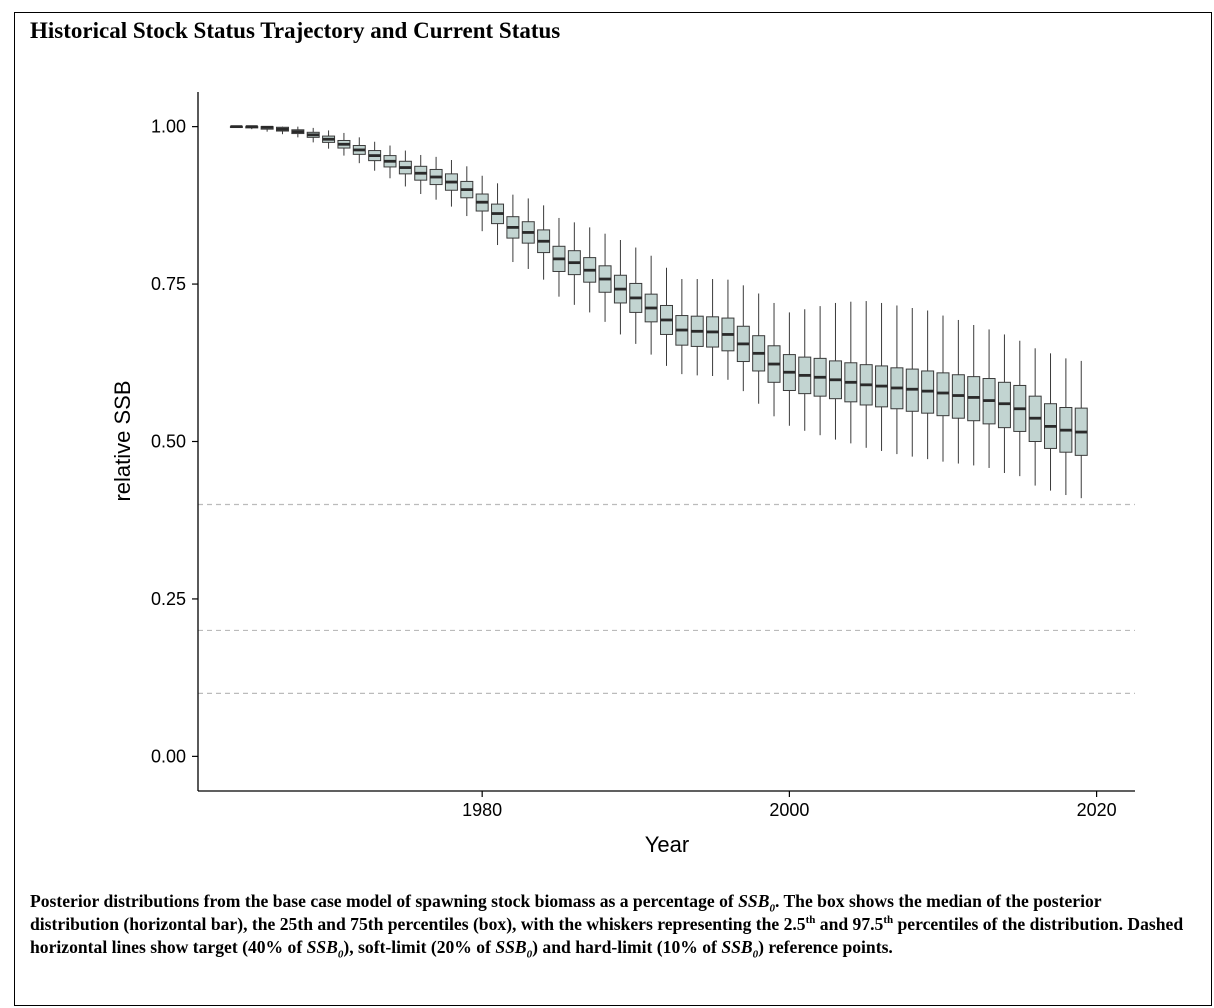 The width and height of the screenshot is (1214, 1008). I want to click on box-1989, so click(620, 287).